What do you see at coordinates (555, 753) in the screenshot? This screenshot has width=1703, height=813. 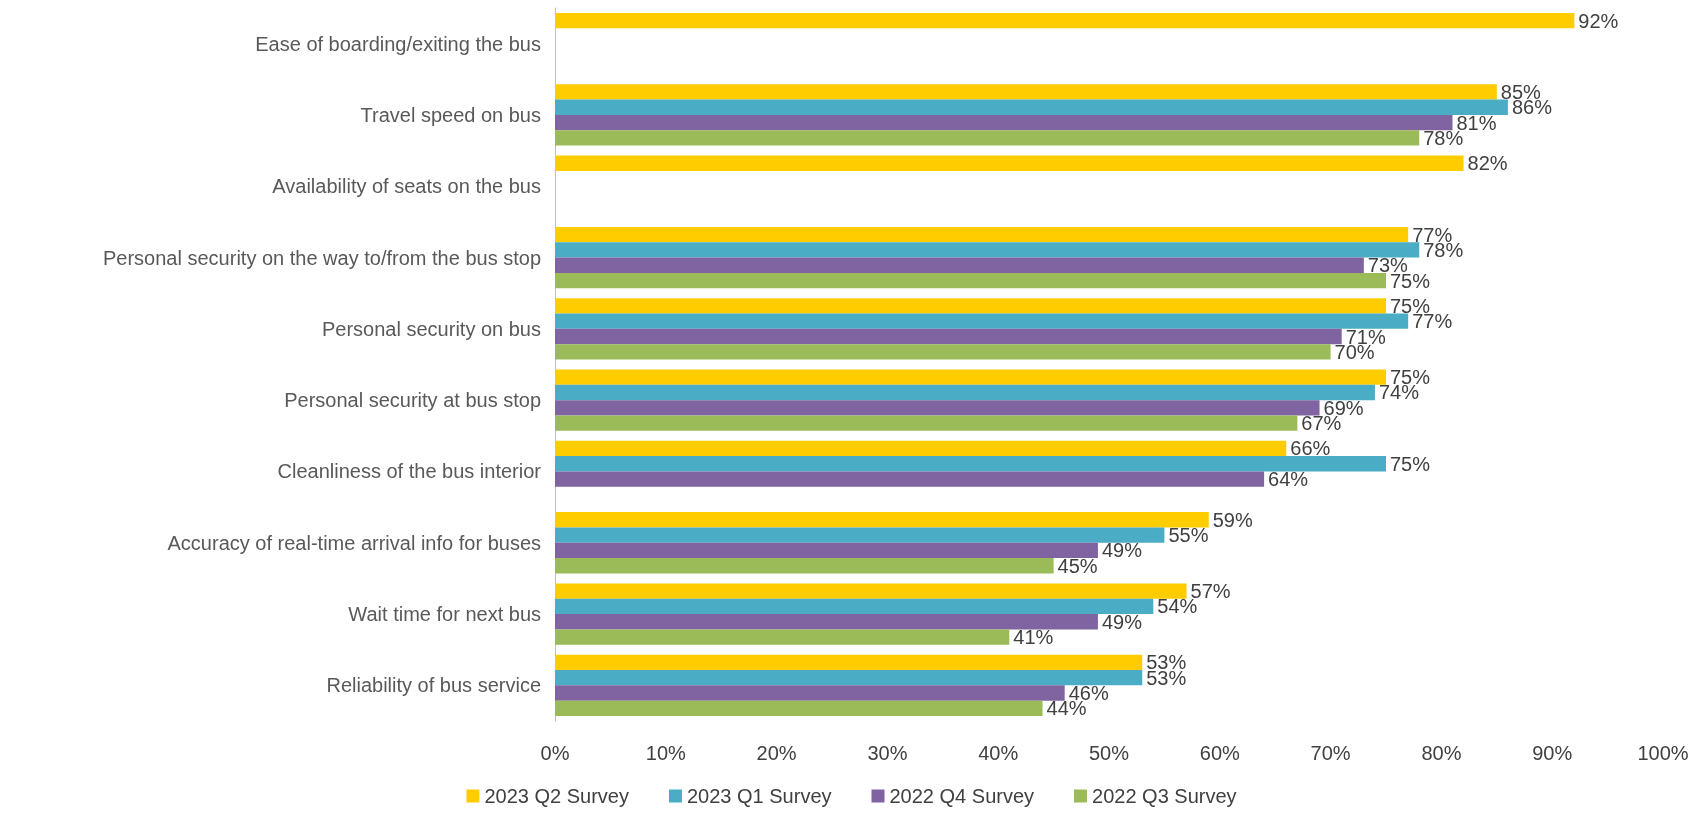 I see `x-tick-label: 0%` at bounding box center [555, 753].